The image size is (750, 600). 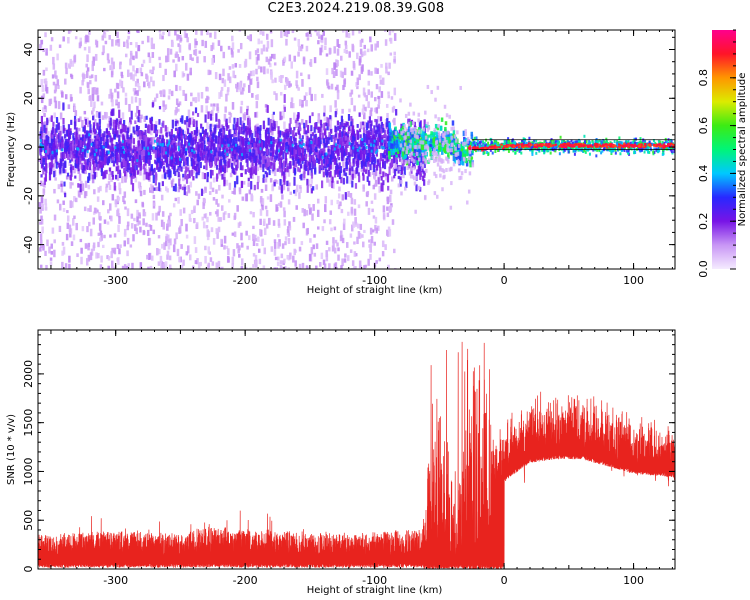 I want to click on page-title: C2E3.2024.219.08.39.G08, so click(x=356, y=8).